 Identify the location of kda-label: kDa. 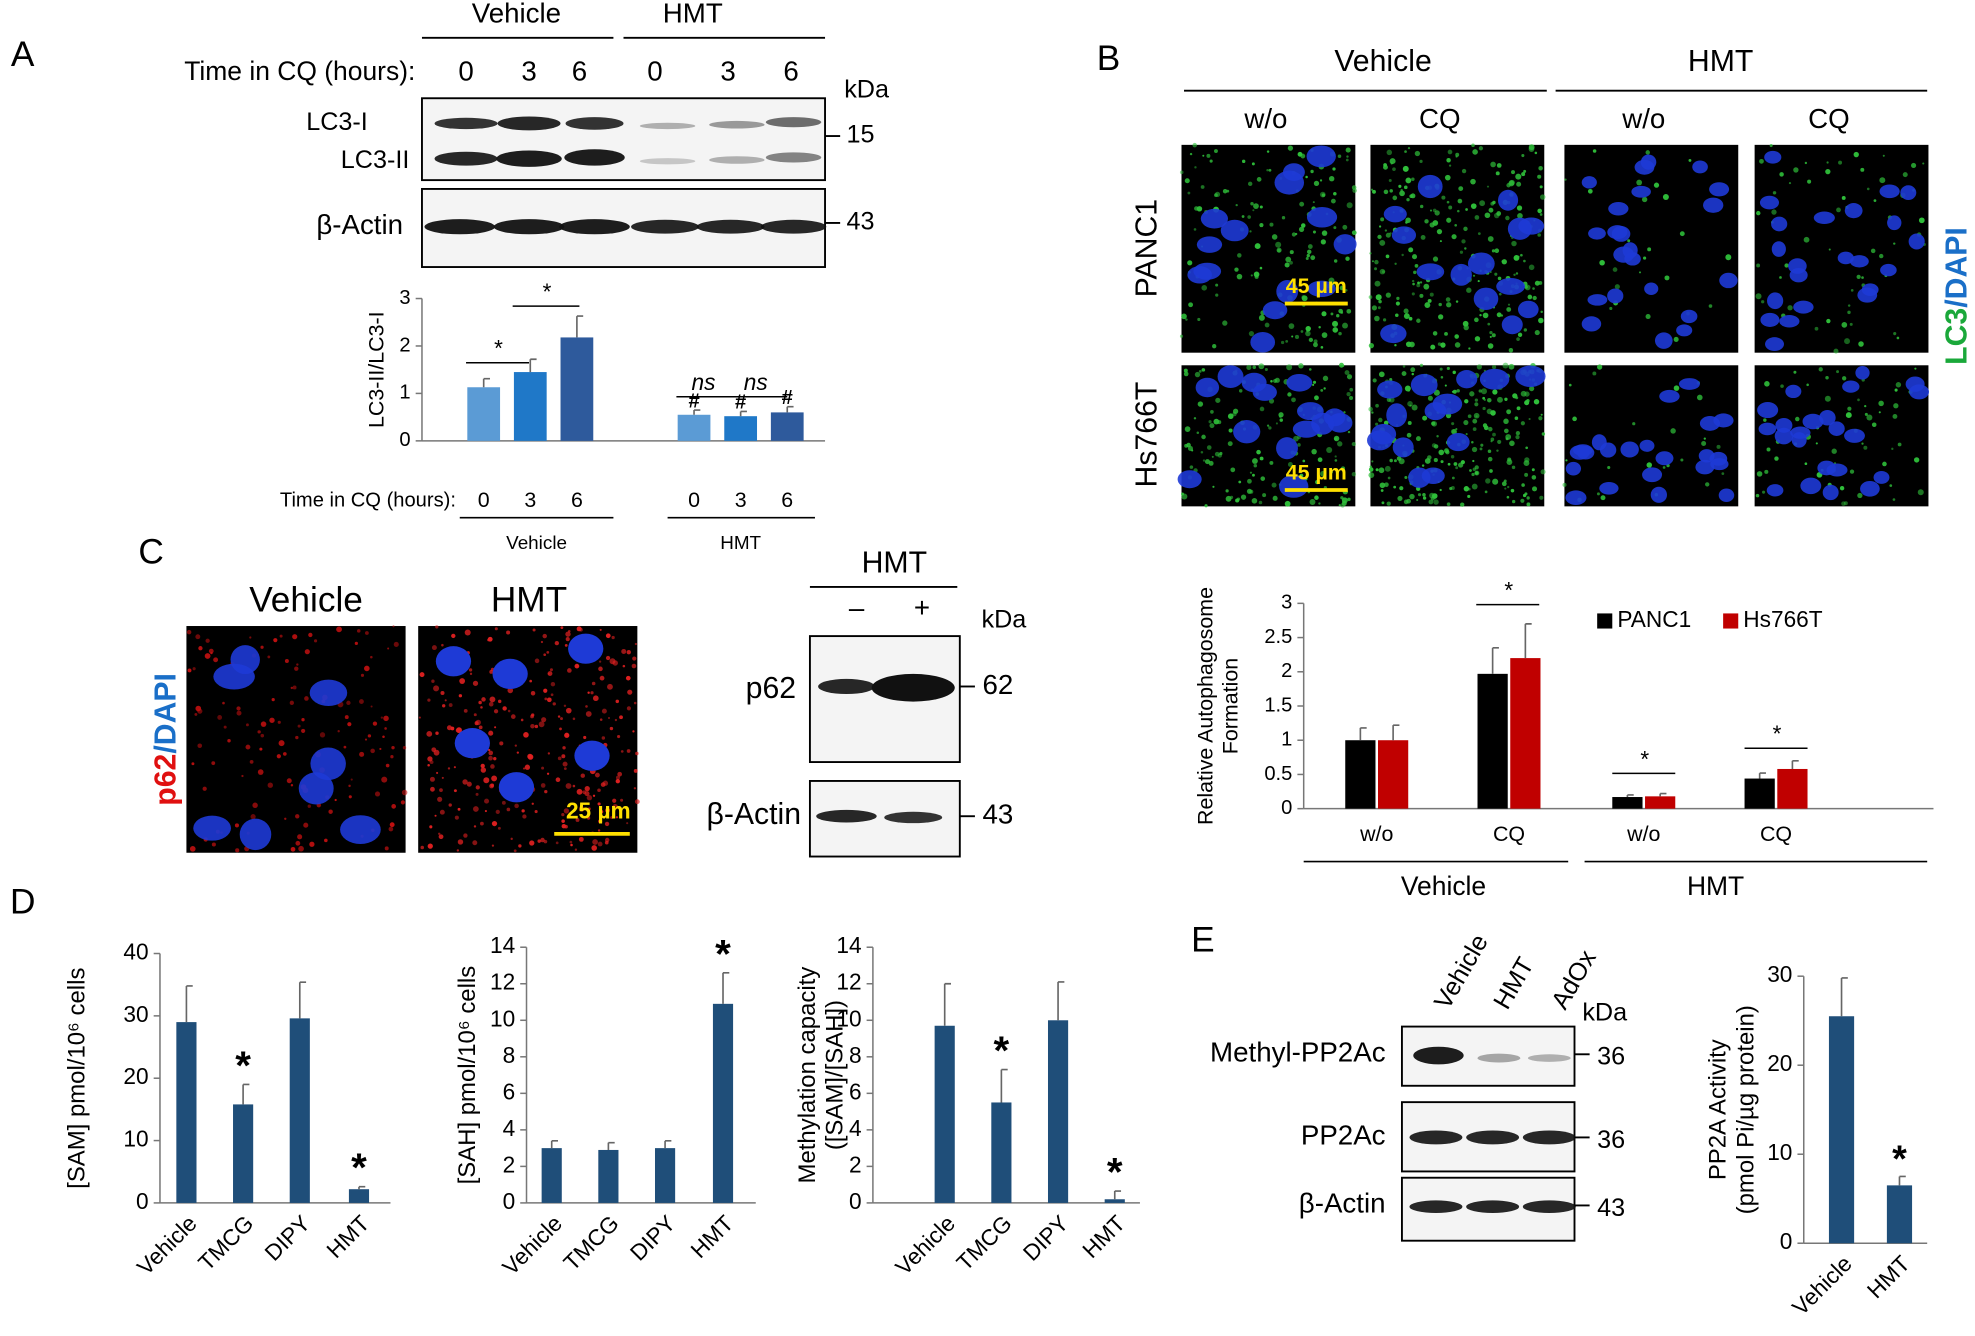
(1605, 1013).